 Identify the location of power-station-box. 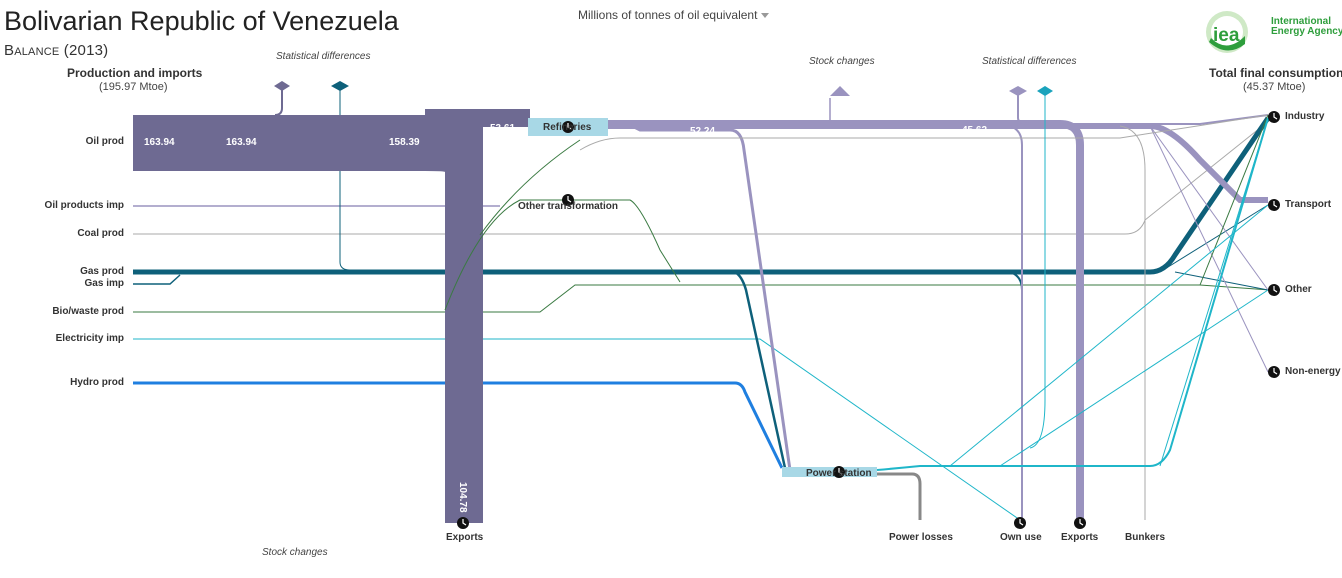
(829, 472).